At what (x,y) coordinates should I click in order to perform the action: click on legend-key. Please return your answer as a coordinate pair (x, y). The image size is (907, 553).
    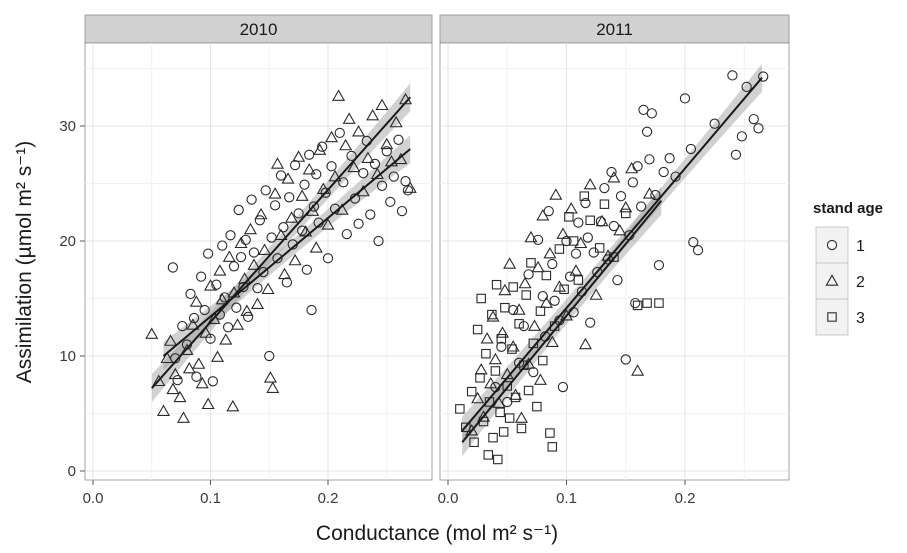
    Looking at the image, I should click on (832, 281).